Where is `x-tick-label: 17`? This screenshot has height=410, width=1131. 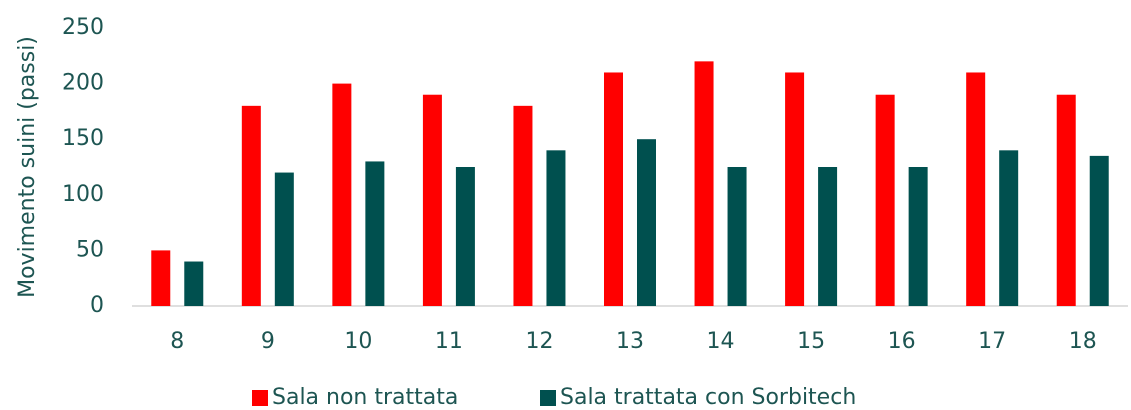 x-tick-label: 17 is located at coordinates (992, 341).